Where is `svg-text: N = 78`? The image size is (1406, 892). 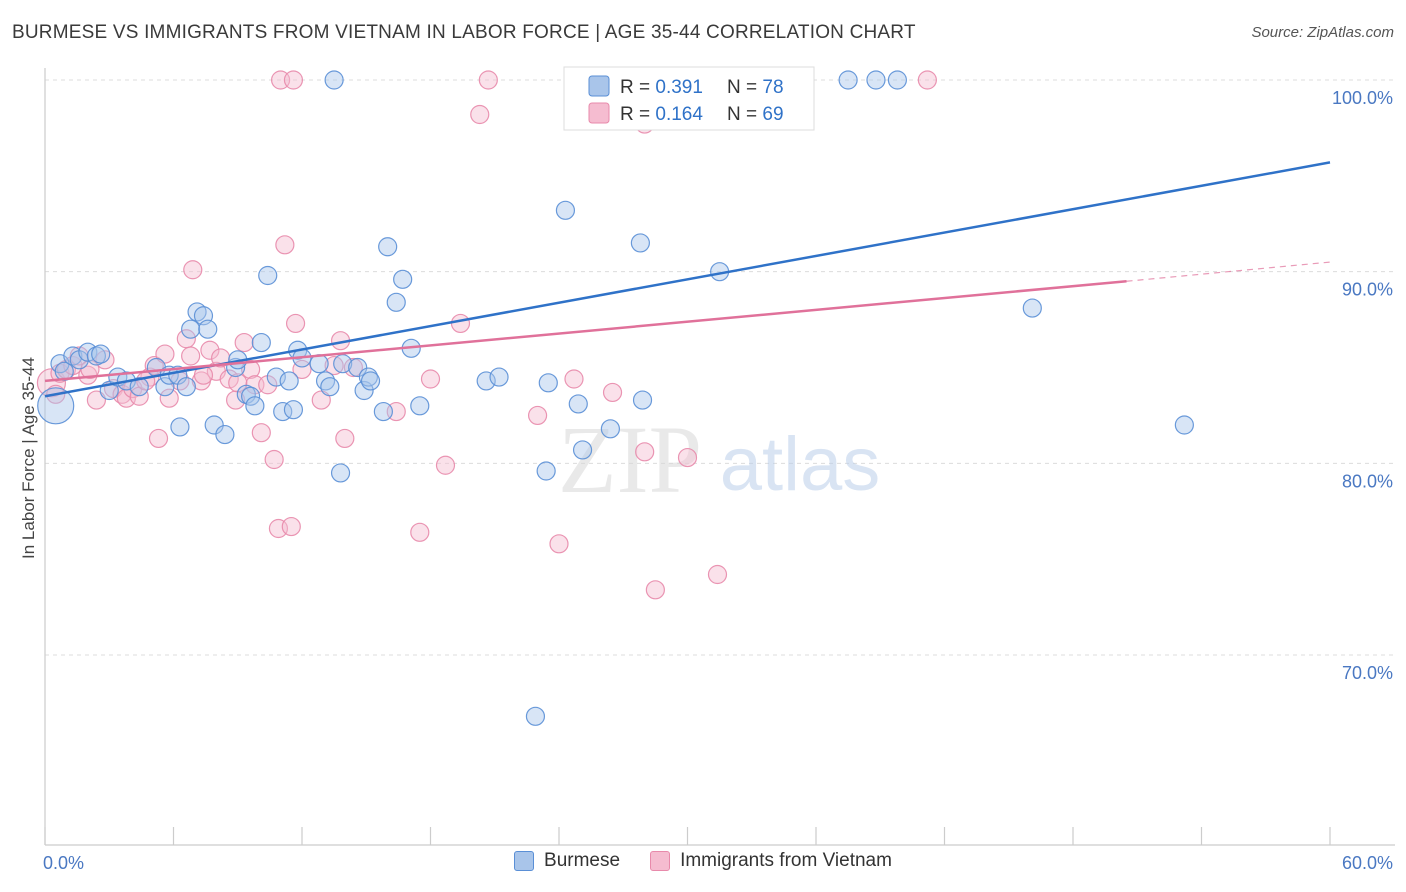 svg-text: N = 78 is located at coordinates (755, 87).